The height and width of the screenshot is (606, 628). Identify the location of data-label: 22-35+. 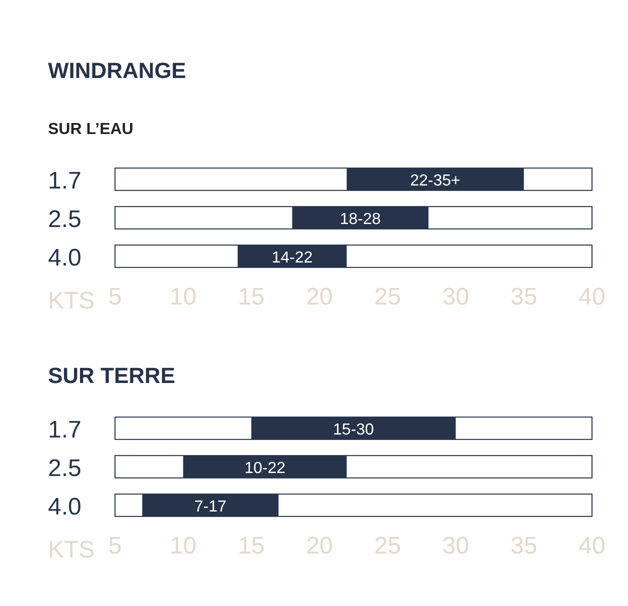
(435, 181).